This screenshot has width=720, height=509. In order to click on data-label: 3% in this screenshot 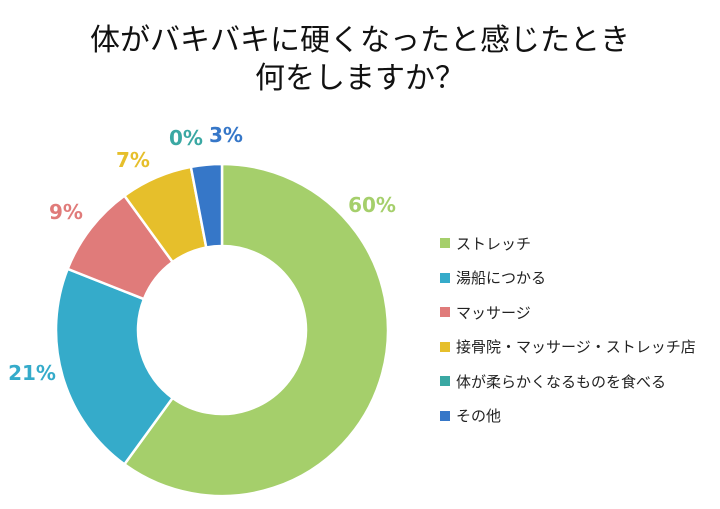, I will do `click(226, 135)`.